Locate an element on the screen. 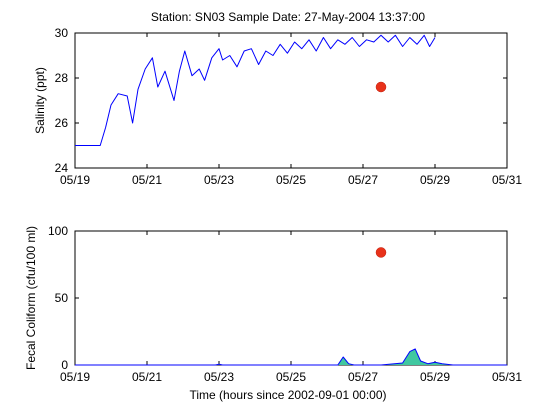  y-axis-label: Fecal Coliform (cfu/100 ml) is located at coordinates (31, 298).